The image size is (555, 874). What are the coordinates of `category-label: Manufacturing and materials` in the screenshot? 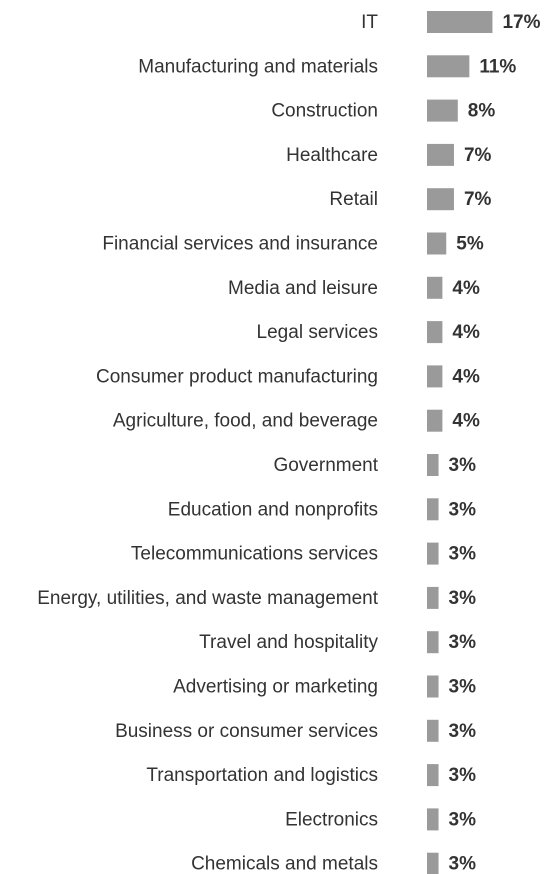 It's located at (258, 66).